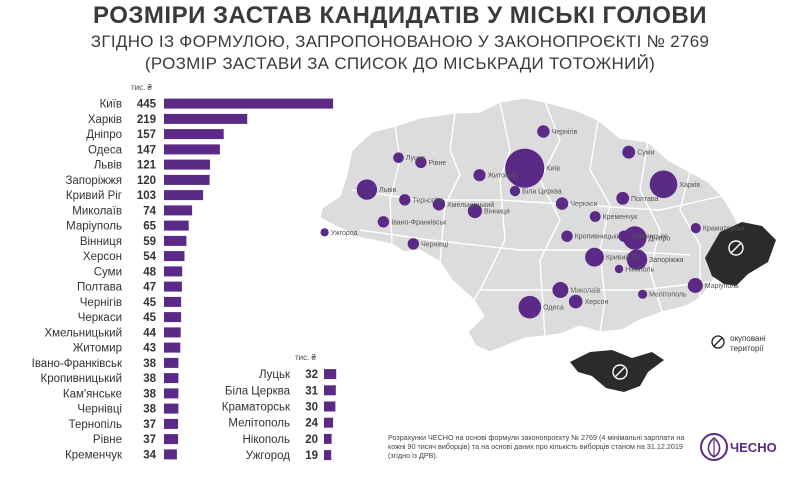 The height and width of the screenshot is (477, 800). Describe the element at coordinates (146, 150) in the screenshot. I see `bar-value-label: 147` at that location.